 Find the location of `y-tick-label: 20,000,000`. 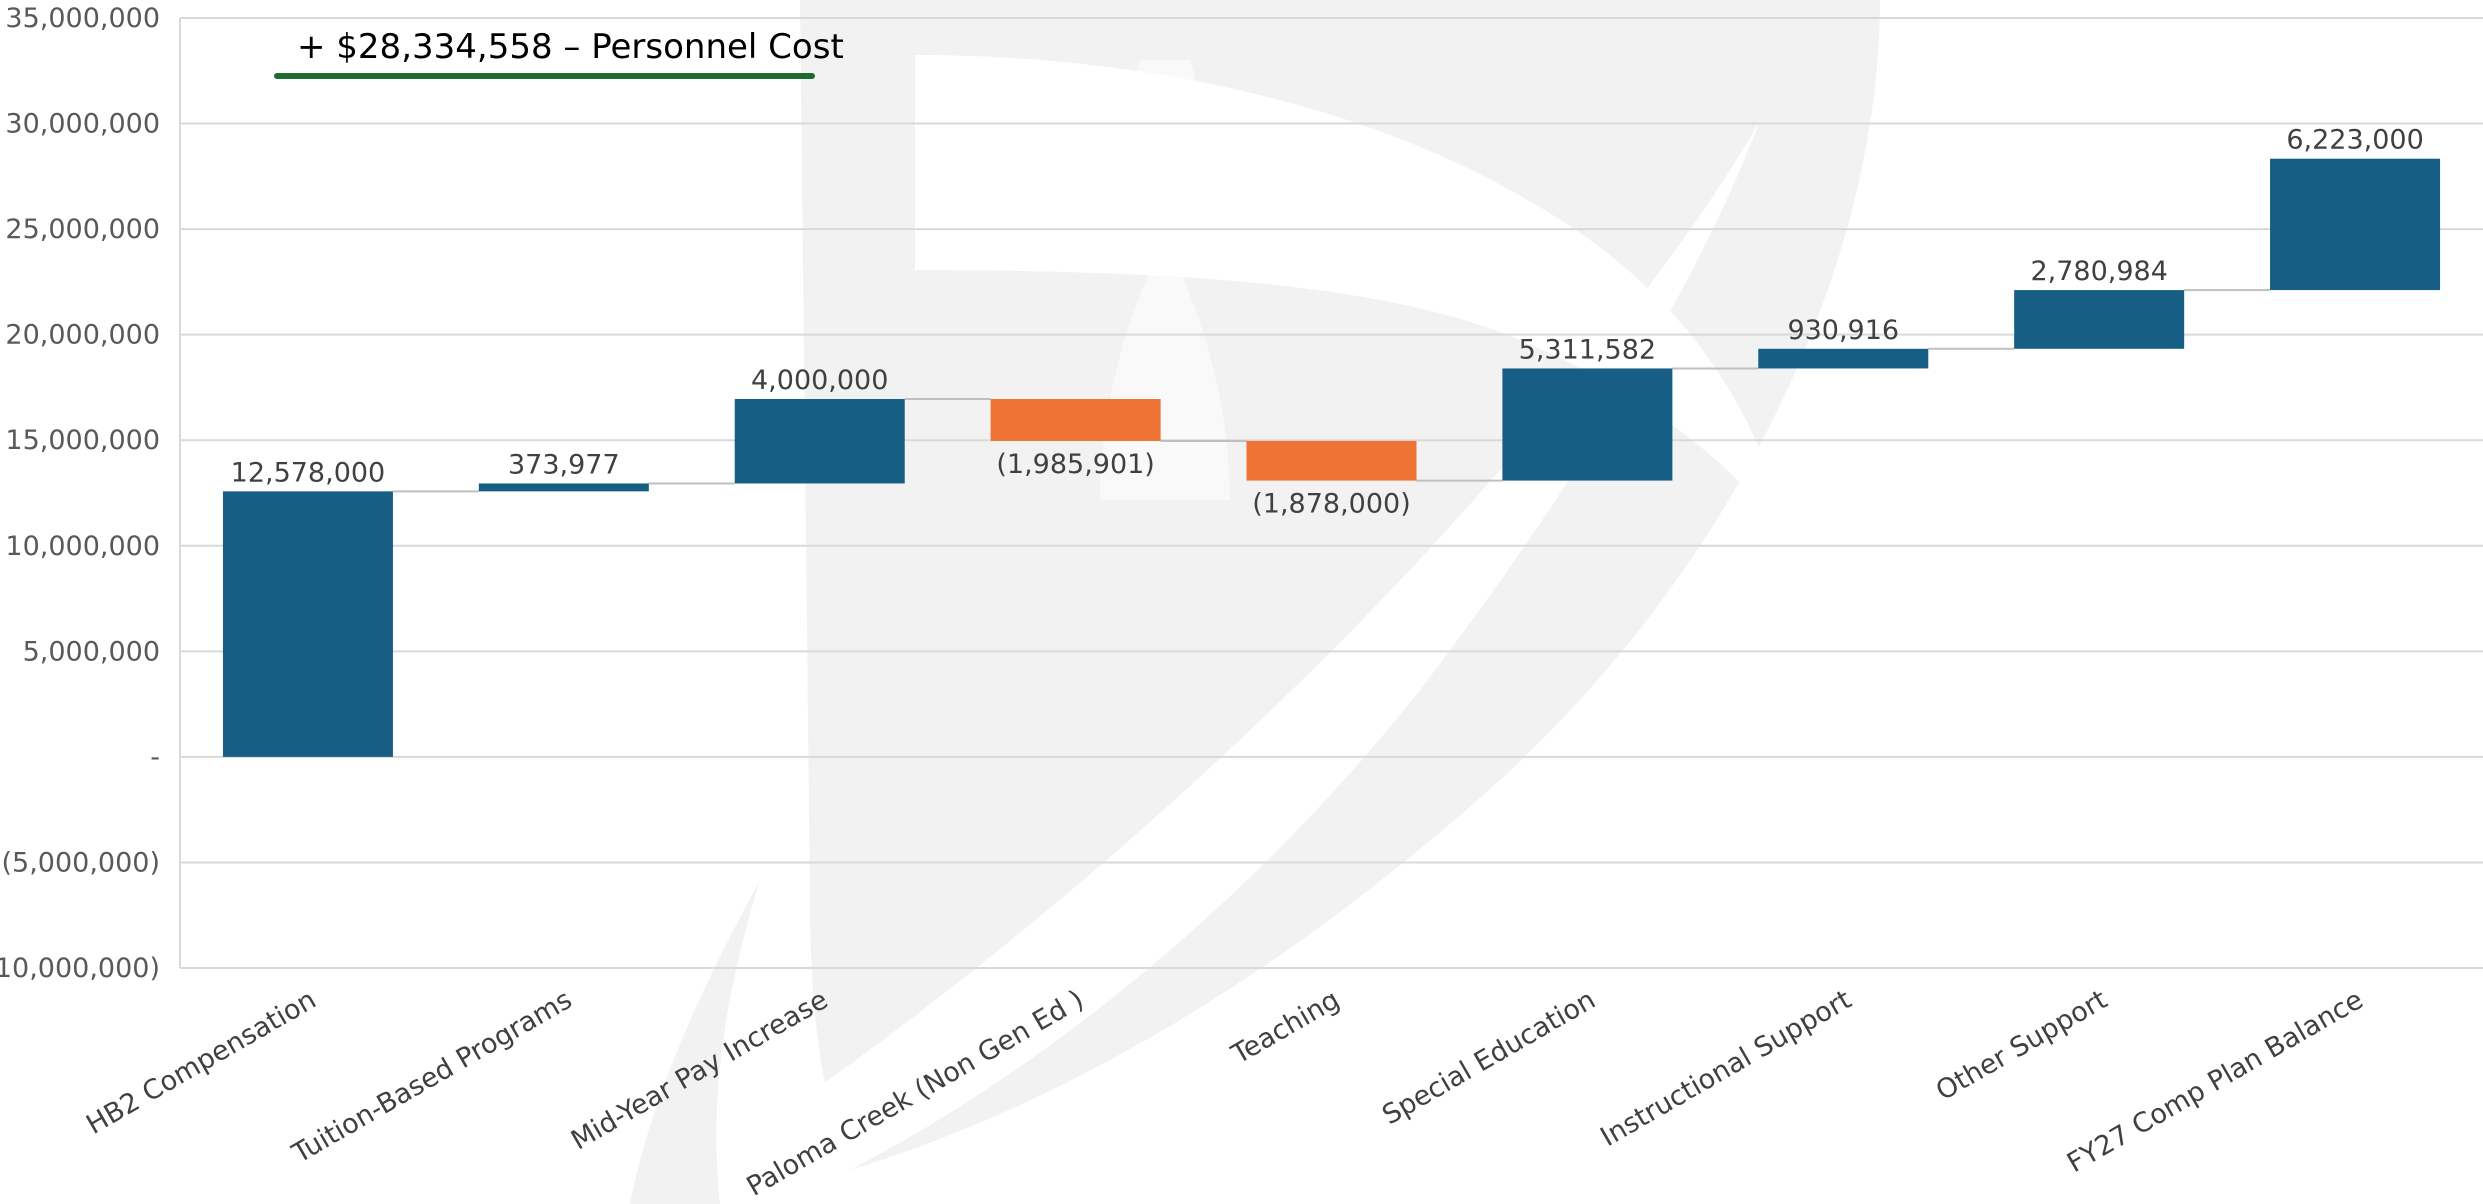

y-tick-label: 20,000,000 is located at coordinates (82, 335).